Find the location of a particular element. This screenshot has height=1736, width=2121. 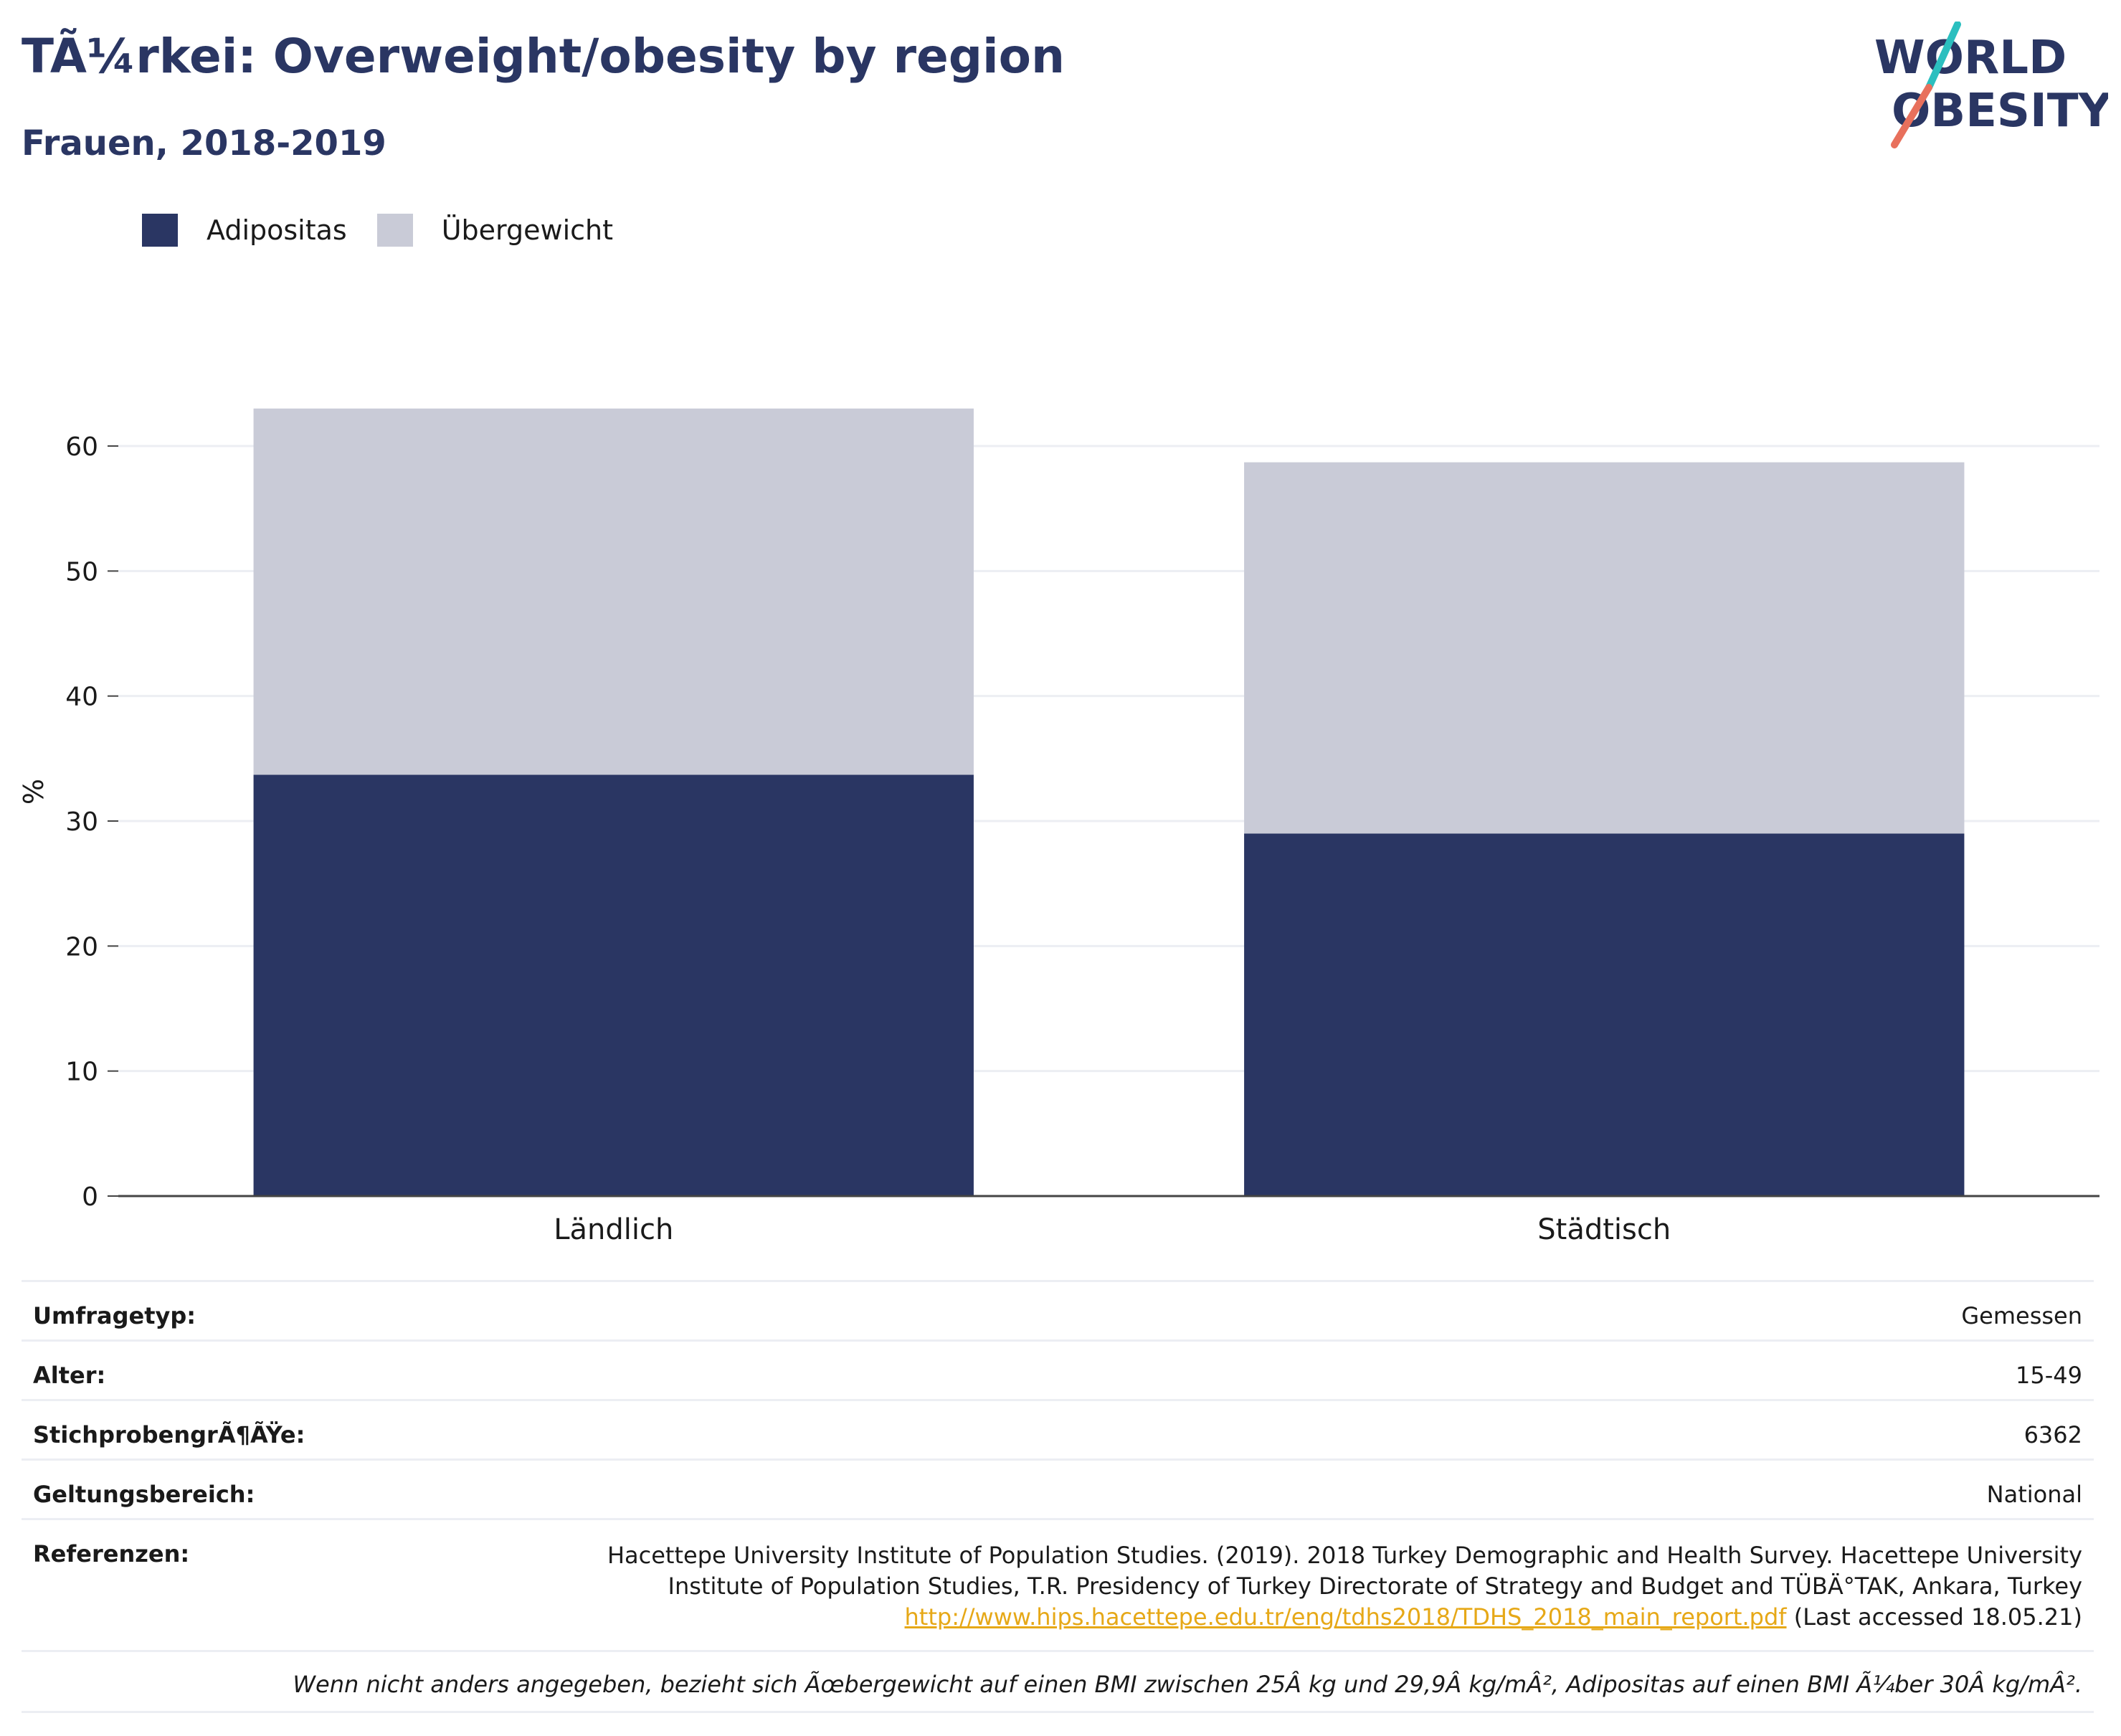

meta-row-sample-size: StichprobengrÃ¶ÃŸe: 6362 is located at coordinates (1058, 1429).